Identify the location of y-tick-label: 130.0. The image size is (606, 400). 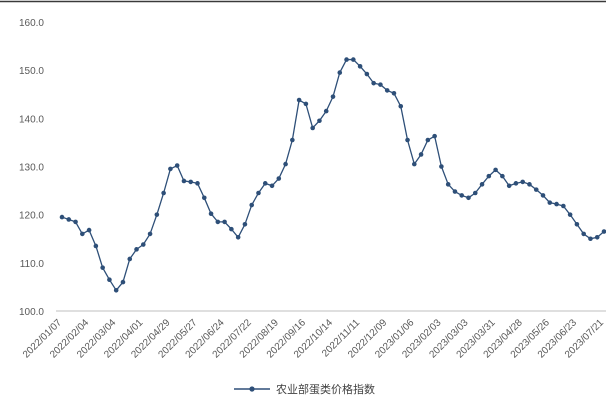
(31, 168).